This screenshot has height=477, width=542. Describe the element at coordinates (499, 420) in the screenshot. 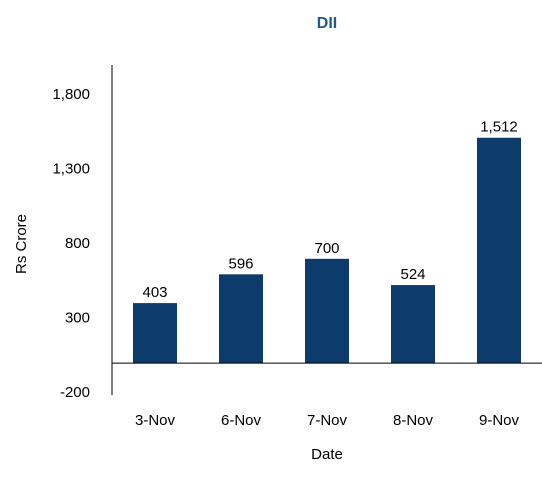

I see `x-tick-label: 9-Nov` at that location.